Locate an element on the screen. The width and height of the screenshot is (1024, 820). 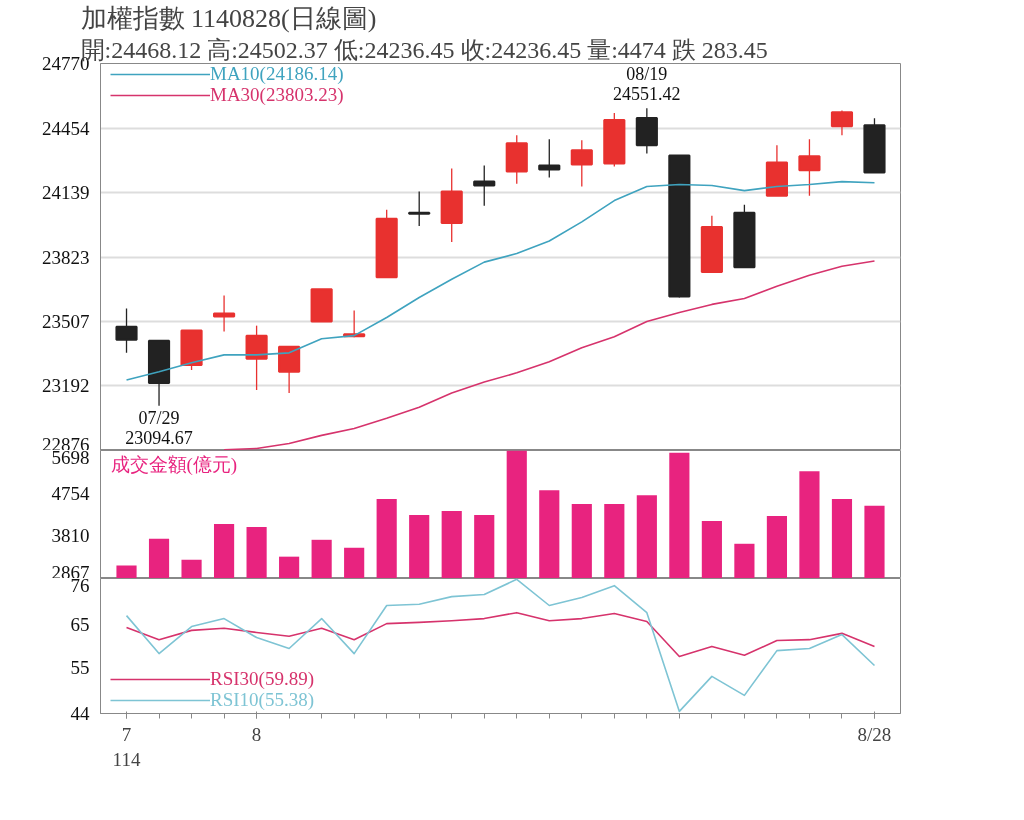
text: MA10(24186.14) is located at coordinates (277, 74).